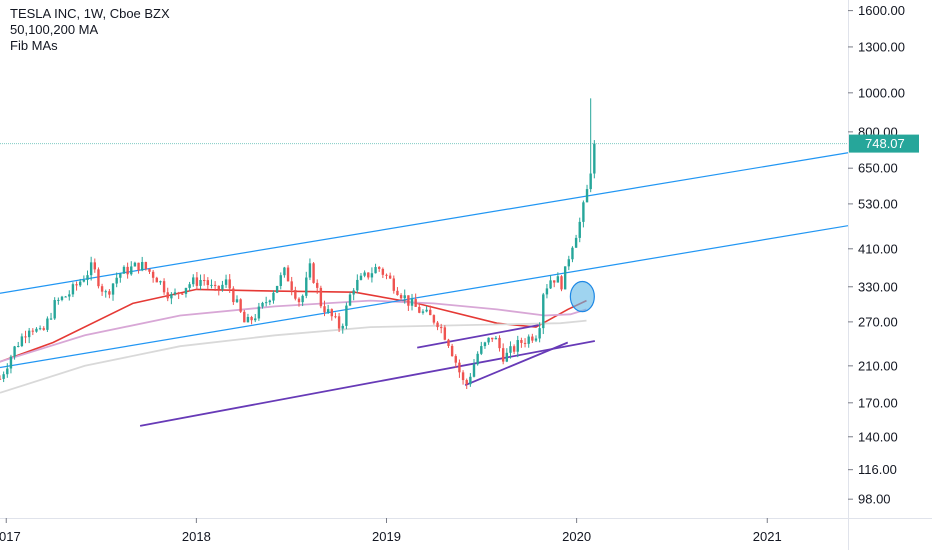  Describe the element at coordinates (90, 13) in the screenshot. I see `symbol-title: TESLA INC, 1W, Cboe BZX` at that location.